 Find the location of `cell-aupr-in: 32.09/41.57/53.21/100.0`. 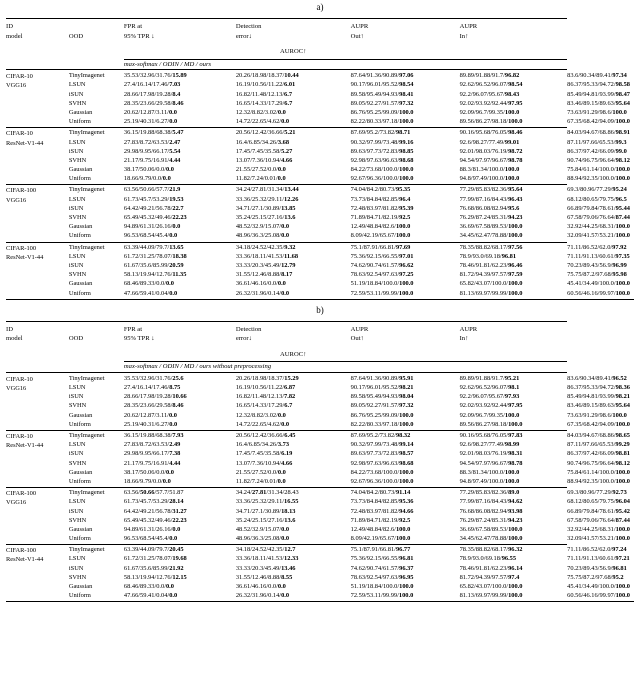

cell-aupr-in: 32.09/41.57/53.21/100.0 is located at coordinates (598, 236).